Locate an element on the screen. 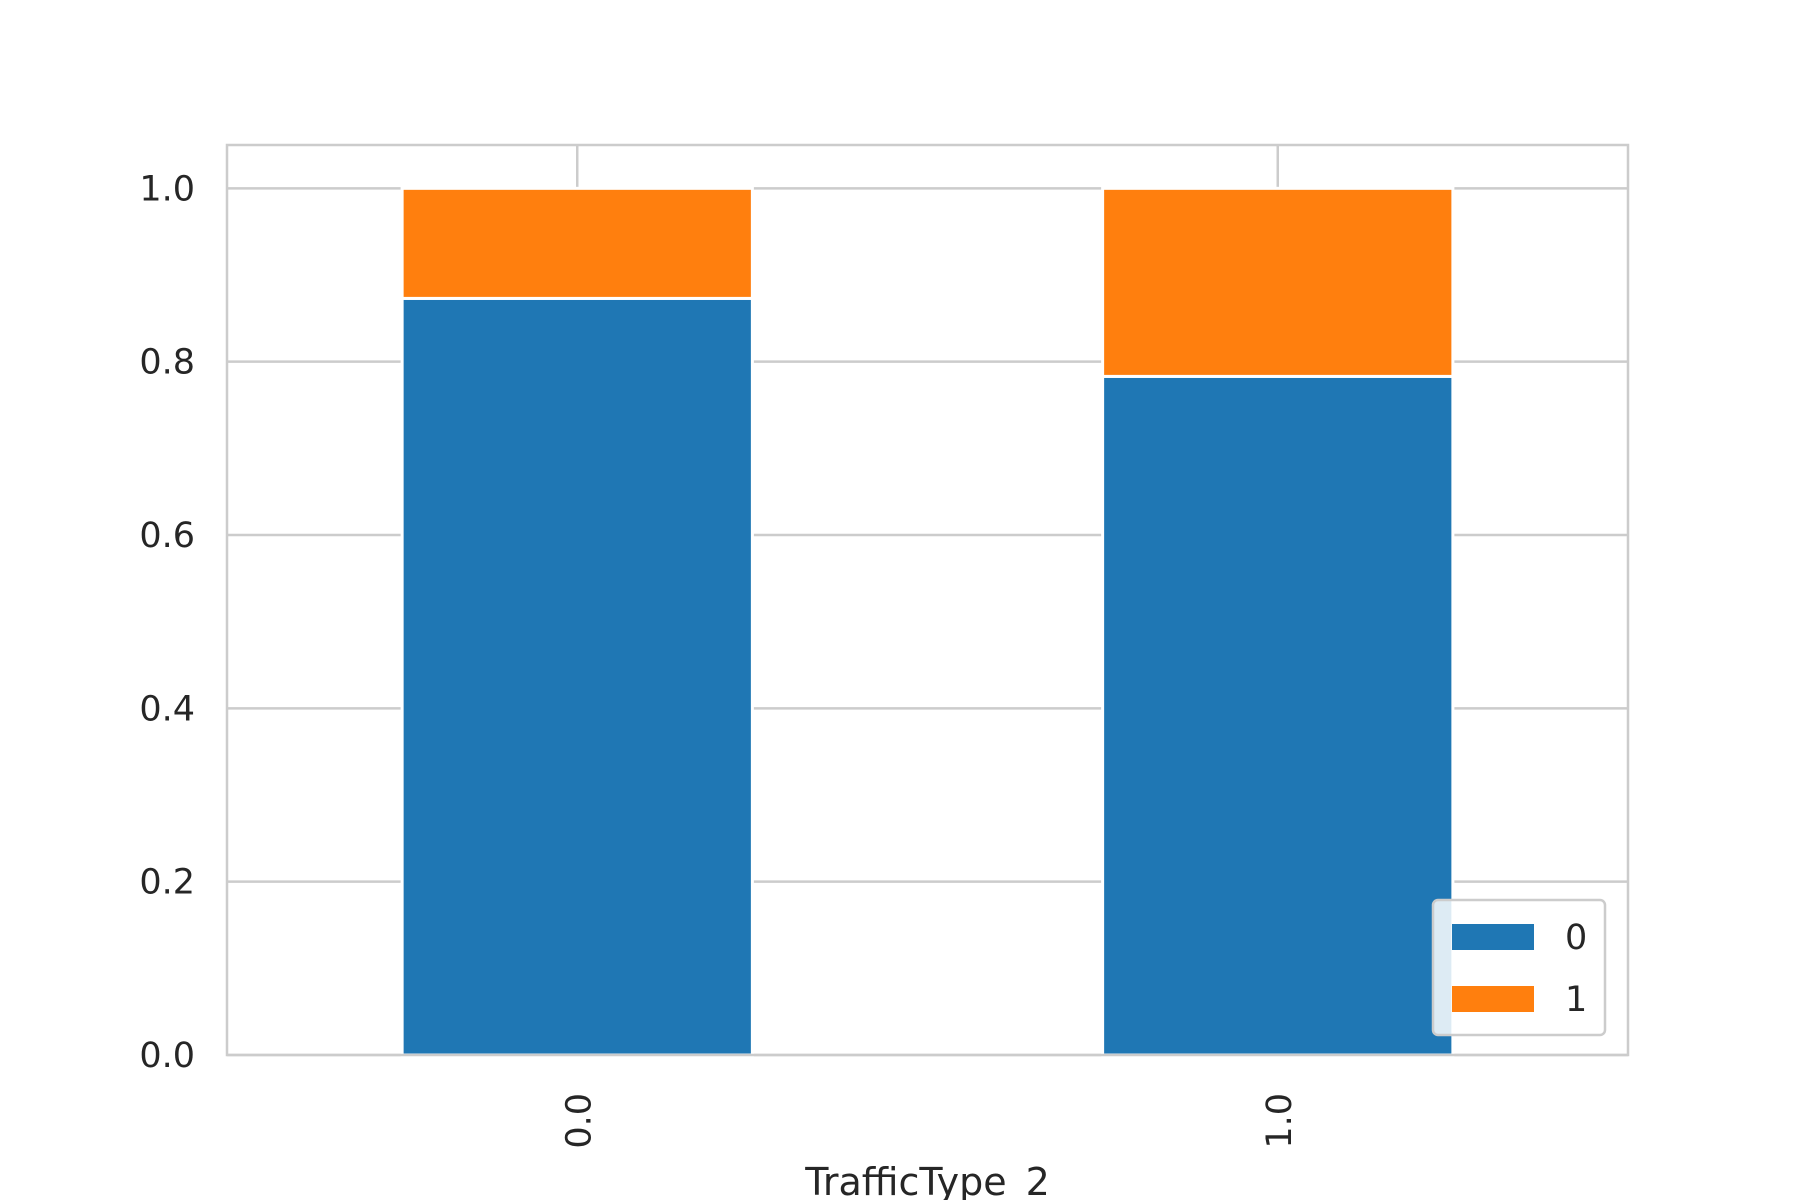 This screenshot has width=1800, height=1200. y-tick-label: 0.2 is located at coordinates (167, 883).